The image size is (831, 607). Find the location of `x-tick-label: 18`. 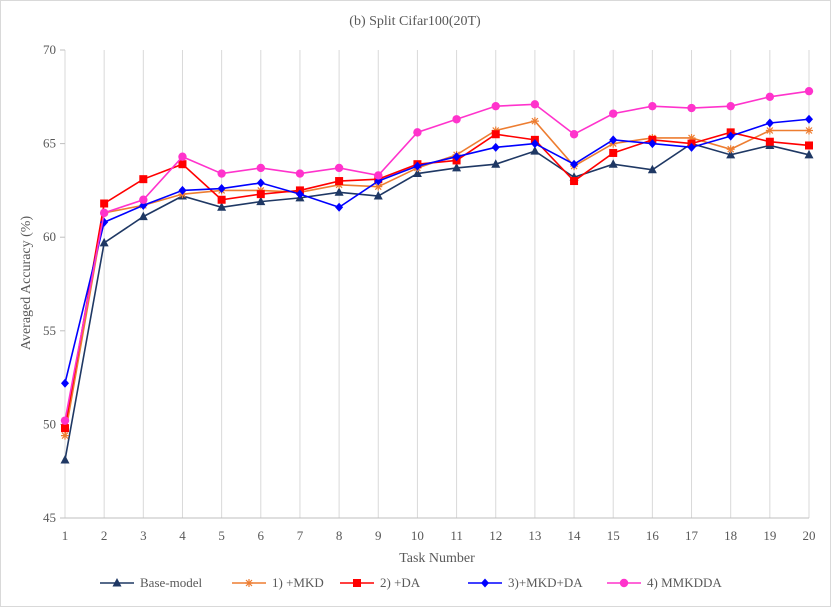

x-tick-label: 18 is located at coordinates (730, 535).